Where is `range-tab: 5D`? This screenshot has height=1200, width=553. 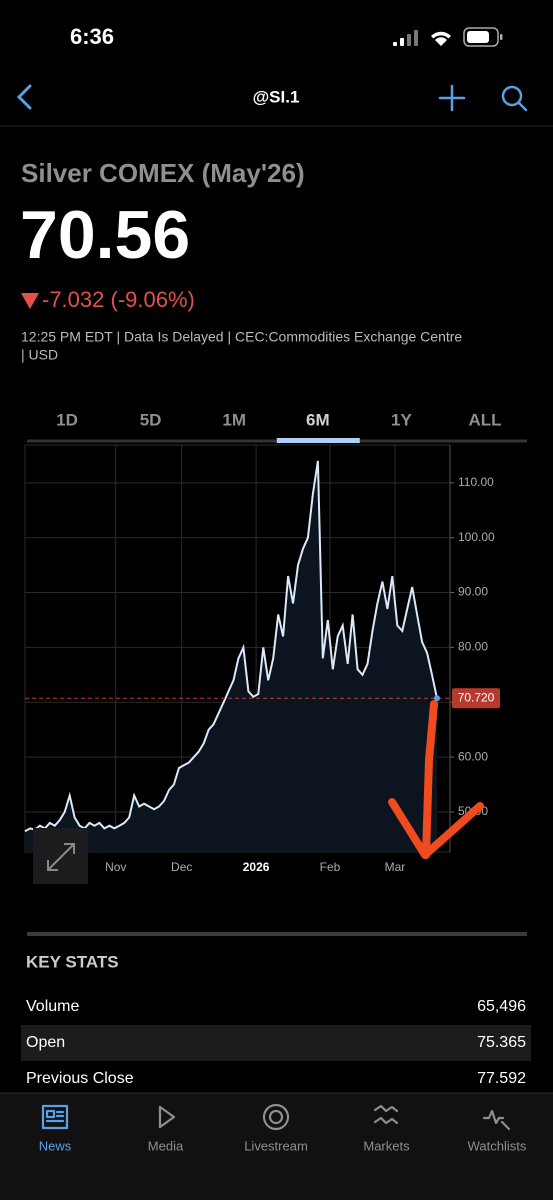 range-tab: 5D is located at coordinates (151, 419).